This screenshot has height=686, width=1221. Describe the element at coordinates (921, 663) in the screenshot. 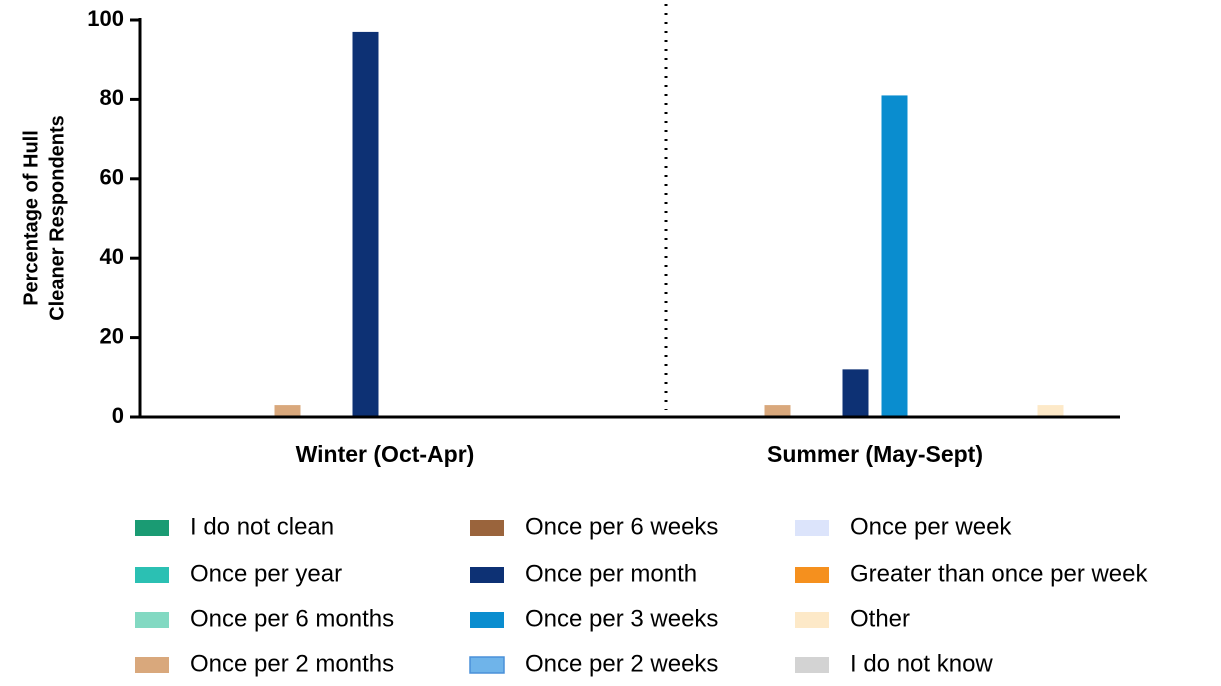

I see `legend-label: I do not know` at that location.